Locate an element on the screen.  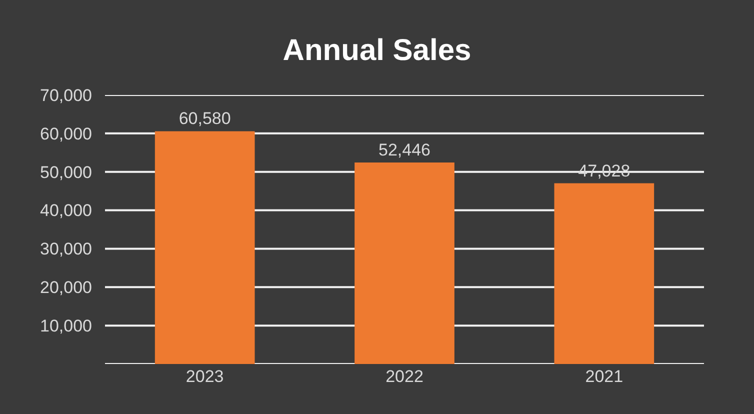
y-tick-label: 20,000 is located at coordinates (66, 288).